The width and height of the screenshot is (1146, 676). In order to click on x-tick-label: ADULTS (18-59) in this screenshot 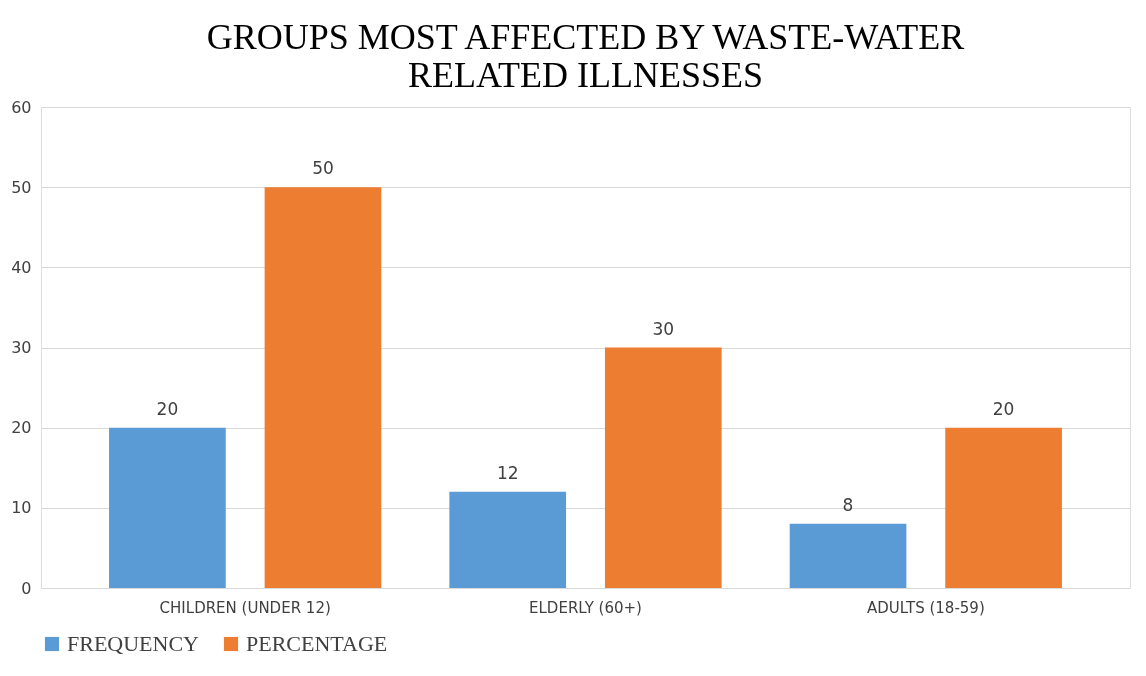, I will do `click(925, 607)`.